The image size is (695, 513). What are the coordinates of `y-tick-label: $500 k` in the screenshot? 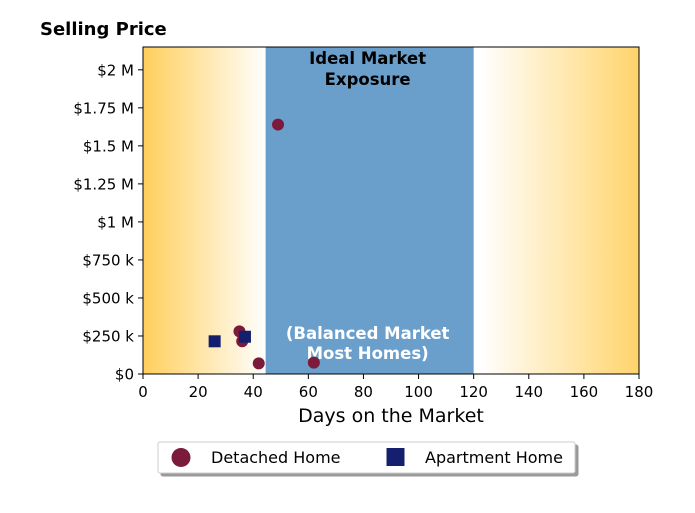 It's located at (108, 298).